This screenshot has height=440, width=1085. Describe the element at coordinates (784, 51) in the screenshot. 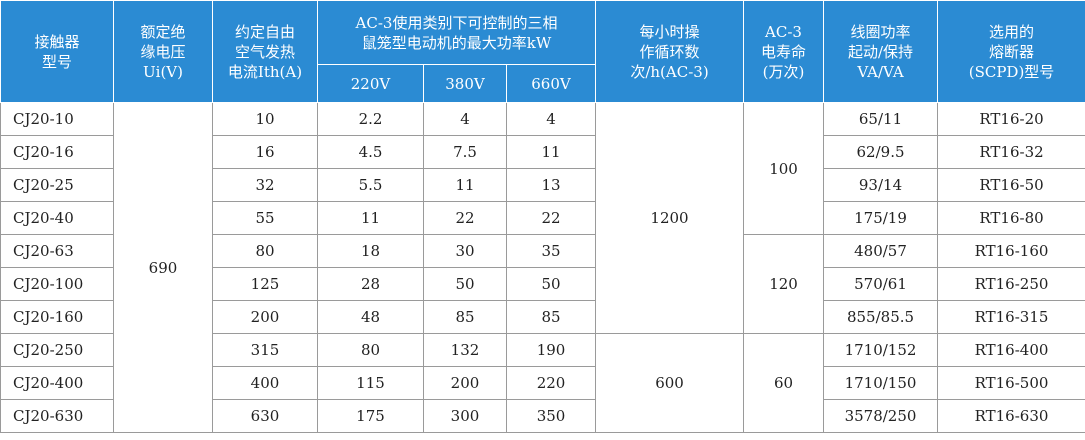

I see `header-cell: AC-3 电寿命 (万次)` at that location.